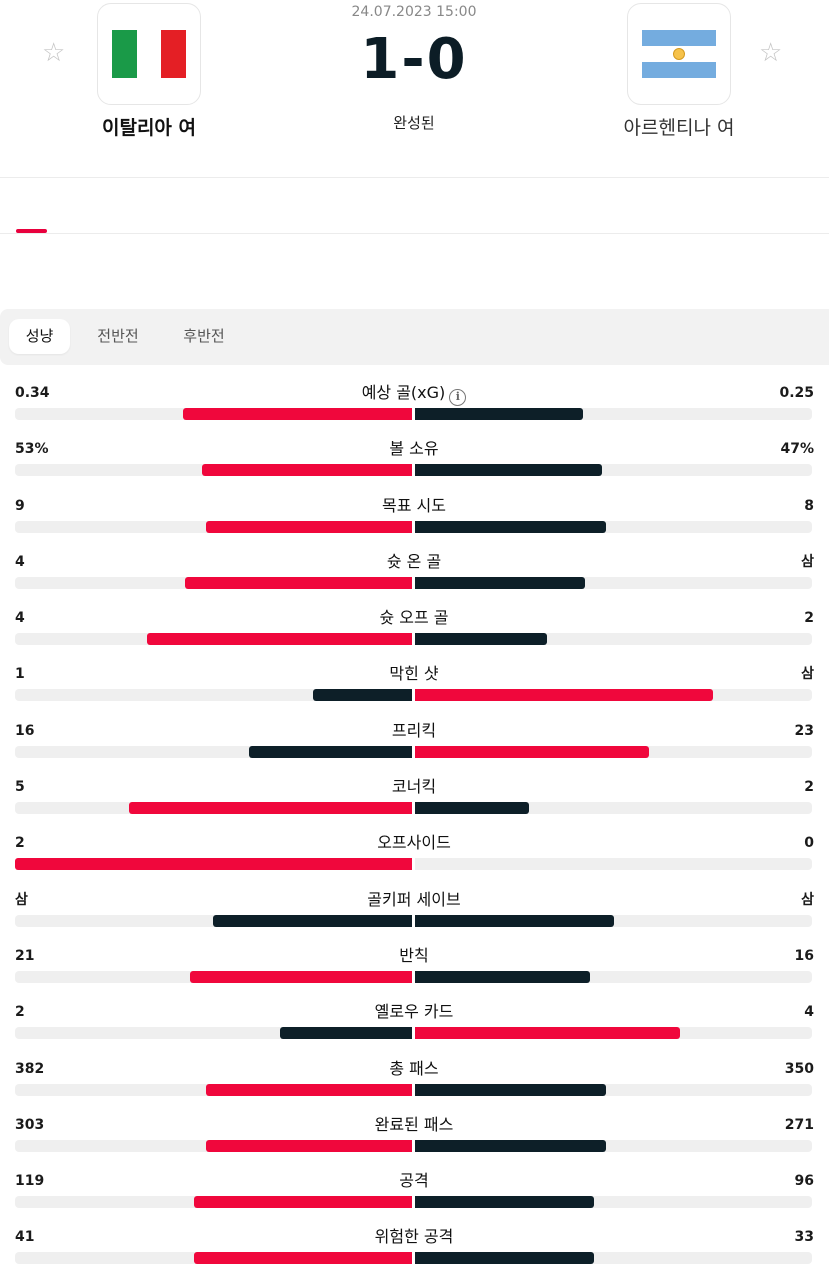  What do you see at coordinates (679, 128) in the screenshot?
I see `away-team-name: 아르헨티나 여` at bounding box center [679, 128].